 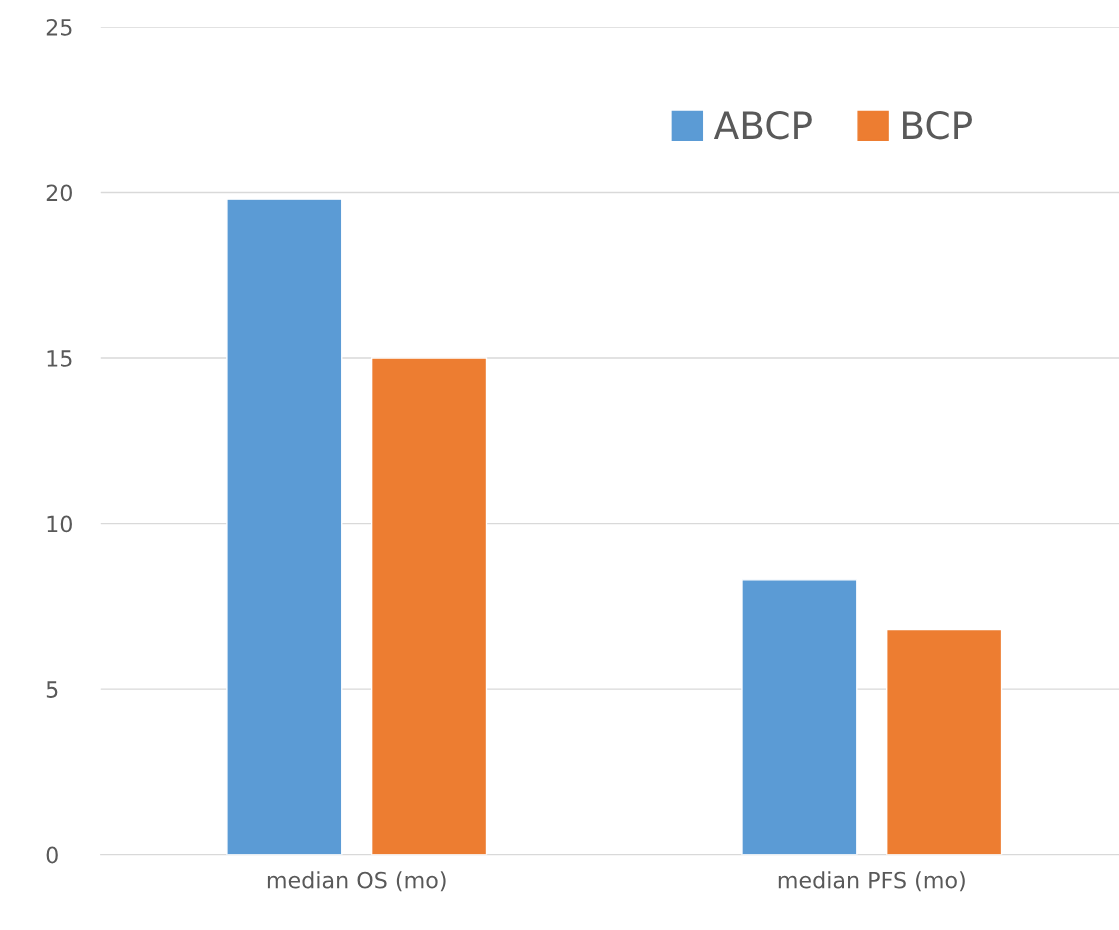 What do you see at coordinates (59, 524) in the screenshot?
I see `y-tick-label: 10` at bounding box center [59, 524].